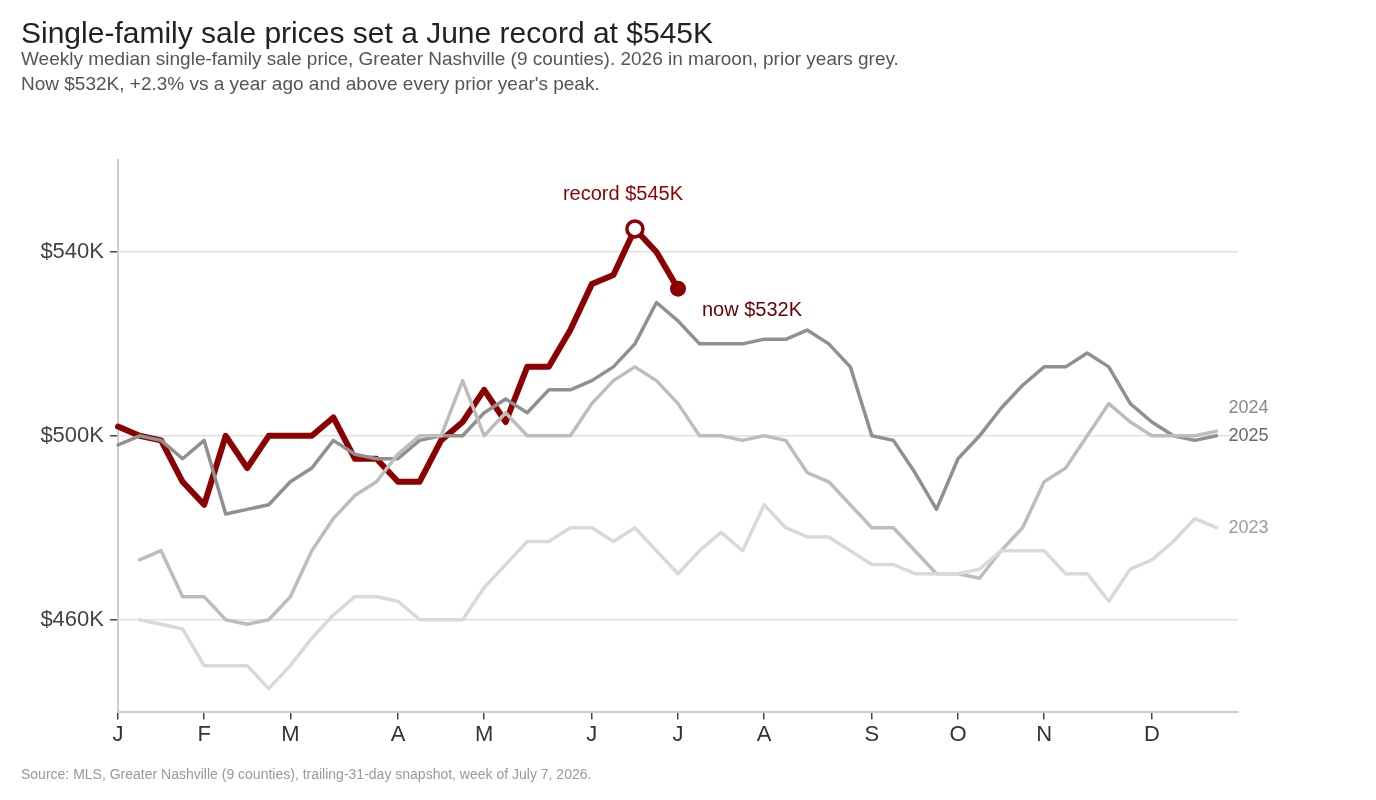 The width and height of the screenshot is (1376, 800). I want to click on x-tick-label: O, so click(958, 733).